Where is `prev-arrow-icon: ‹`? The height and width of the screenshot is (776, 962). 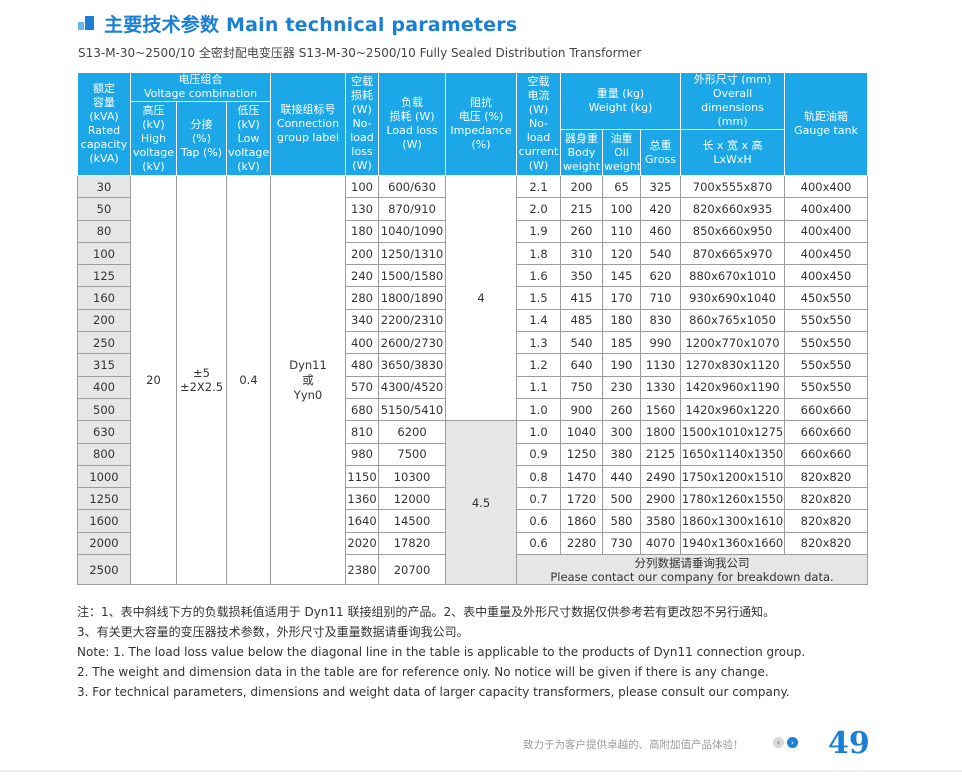 prev-arrow-icon: ‹ is located at coordinates (778, 742).